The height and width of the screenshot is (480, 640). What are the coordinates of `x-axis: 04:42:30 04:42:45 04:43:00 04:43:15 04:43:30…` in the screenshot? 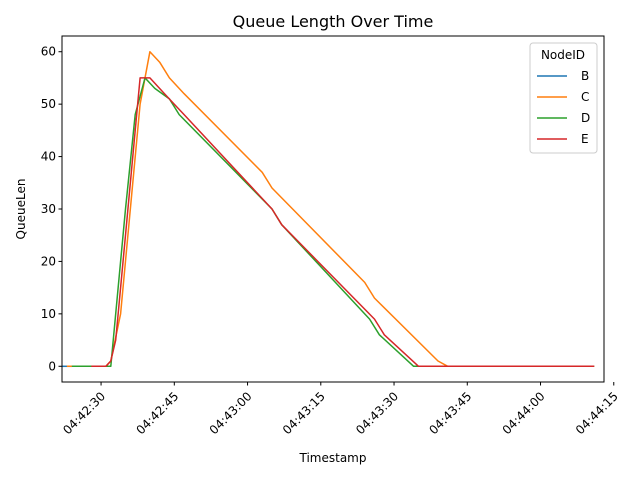 It's located at (340, 409).